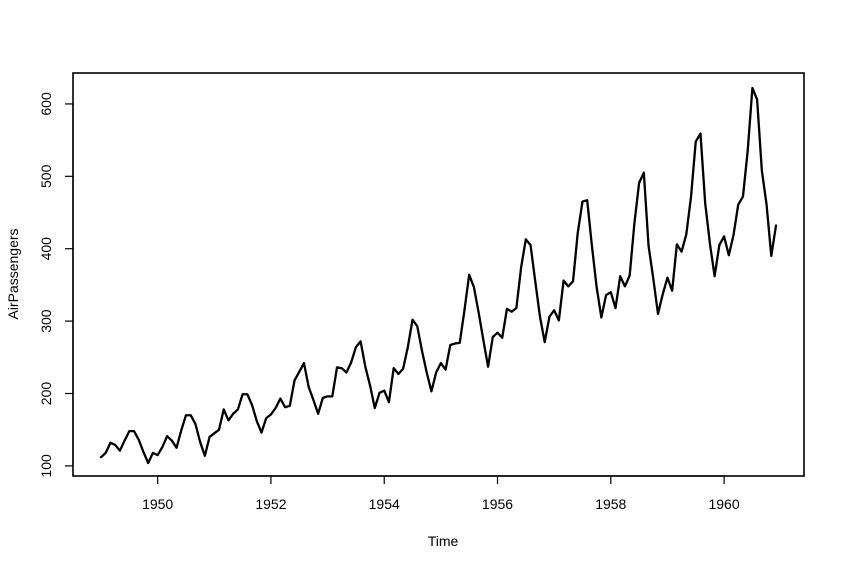  Describe the element at coordinates (46, 394) in the screenshot. I see `y-tick-label: 200` at that location.